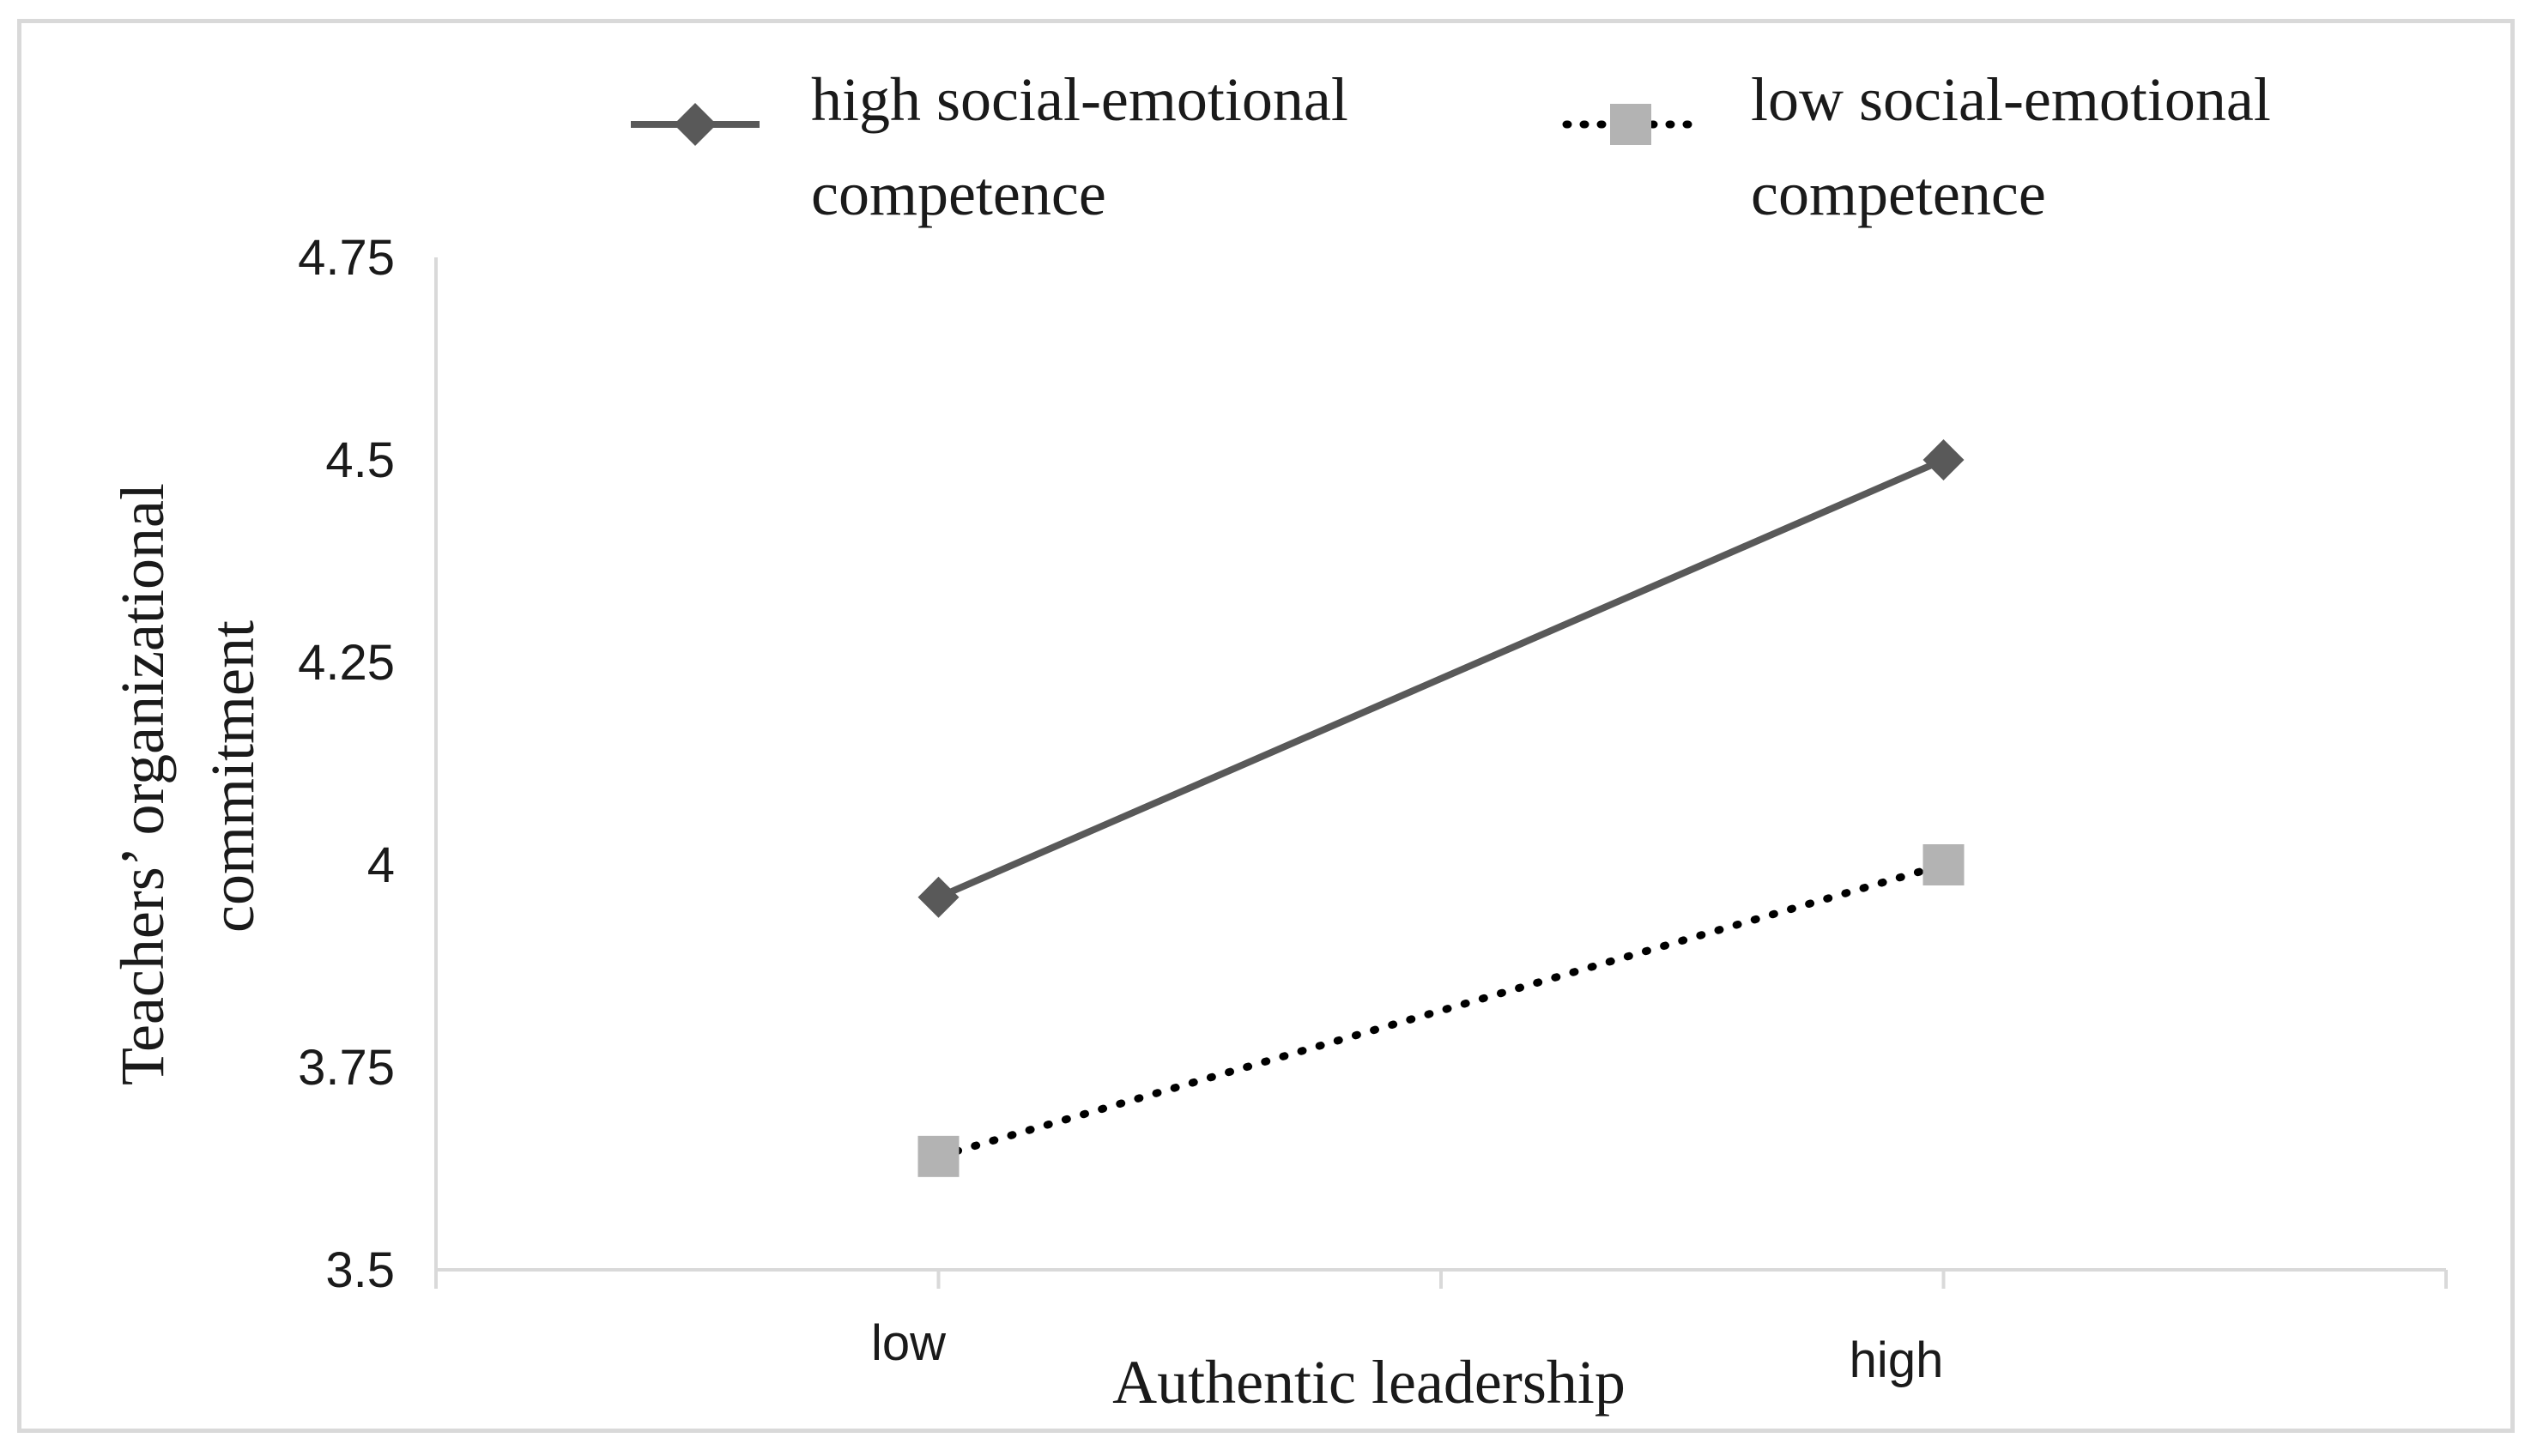 The width and height of the screenshot is (2537, 1456). What do you see at coordinates (232, 776) in the screenshot?
I see `y-axis-title-line-2: commitment` at bounding box center [232, 776].